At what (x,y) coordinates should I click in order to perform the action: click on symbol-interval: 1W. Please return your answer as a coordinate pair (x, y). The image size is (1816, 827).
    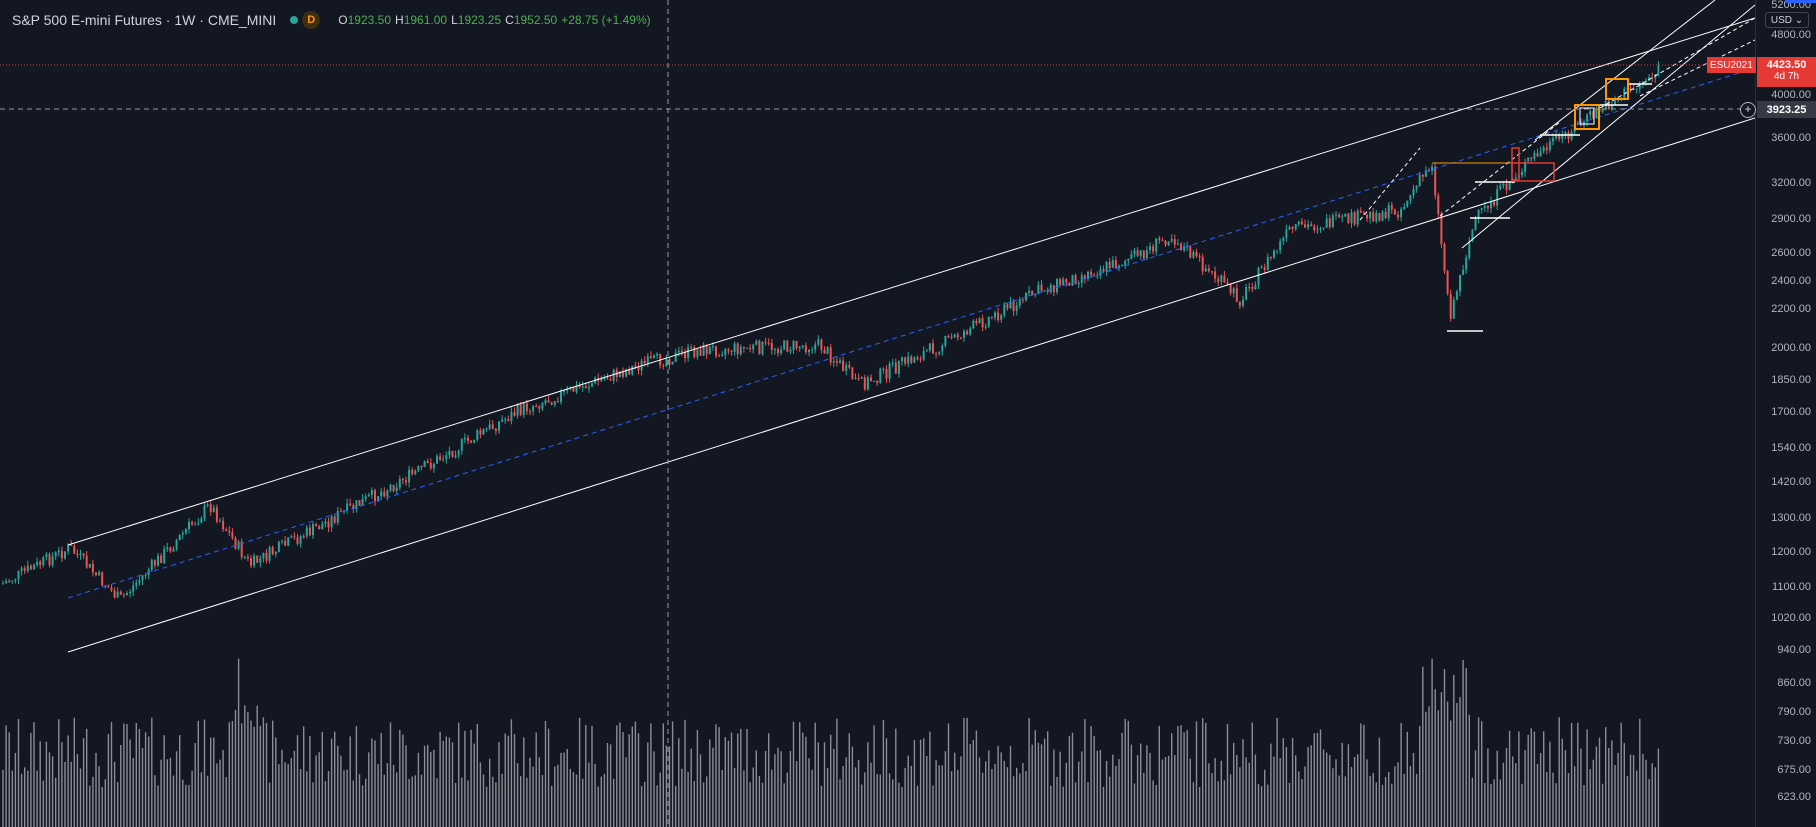
    Looking at the image, I should click on (185, 20).